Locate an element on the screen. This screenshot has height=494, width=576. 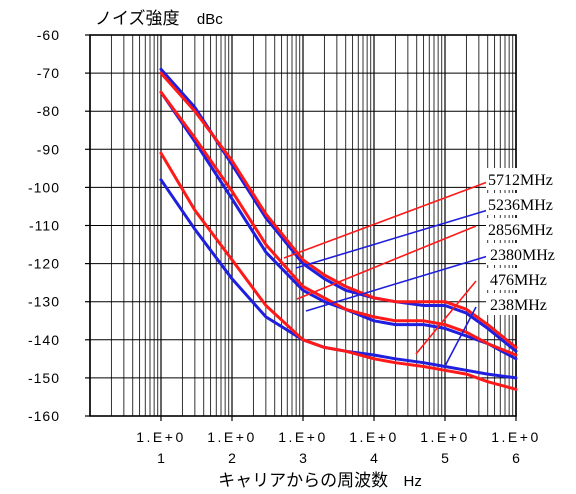
x-axis-unit: Hz is located at coordinates (413, 481).